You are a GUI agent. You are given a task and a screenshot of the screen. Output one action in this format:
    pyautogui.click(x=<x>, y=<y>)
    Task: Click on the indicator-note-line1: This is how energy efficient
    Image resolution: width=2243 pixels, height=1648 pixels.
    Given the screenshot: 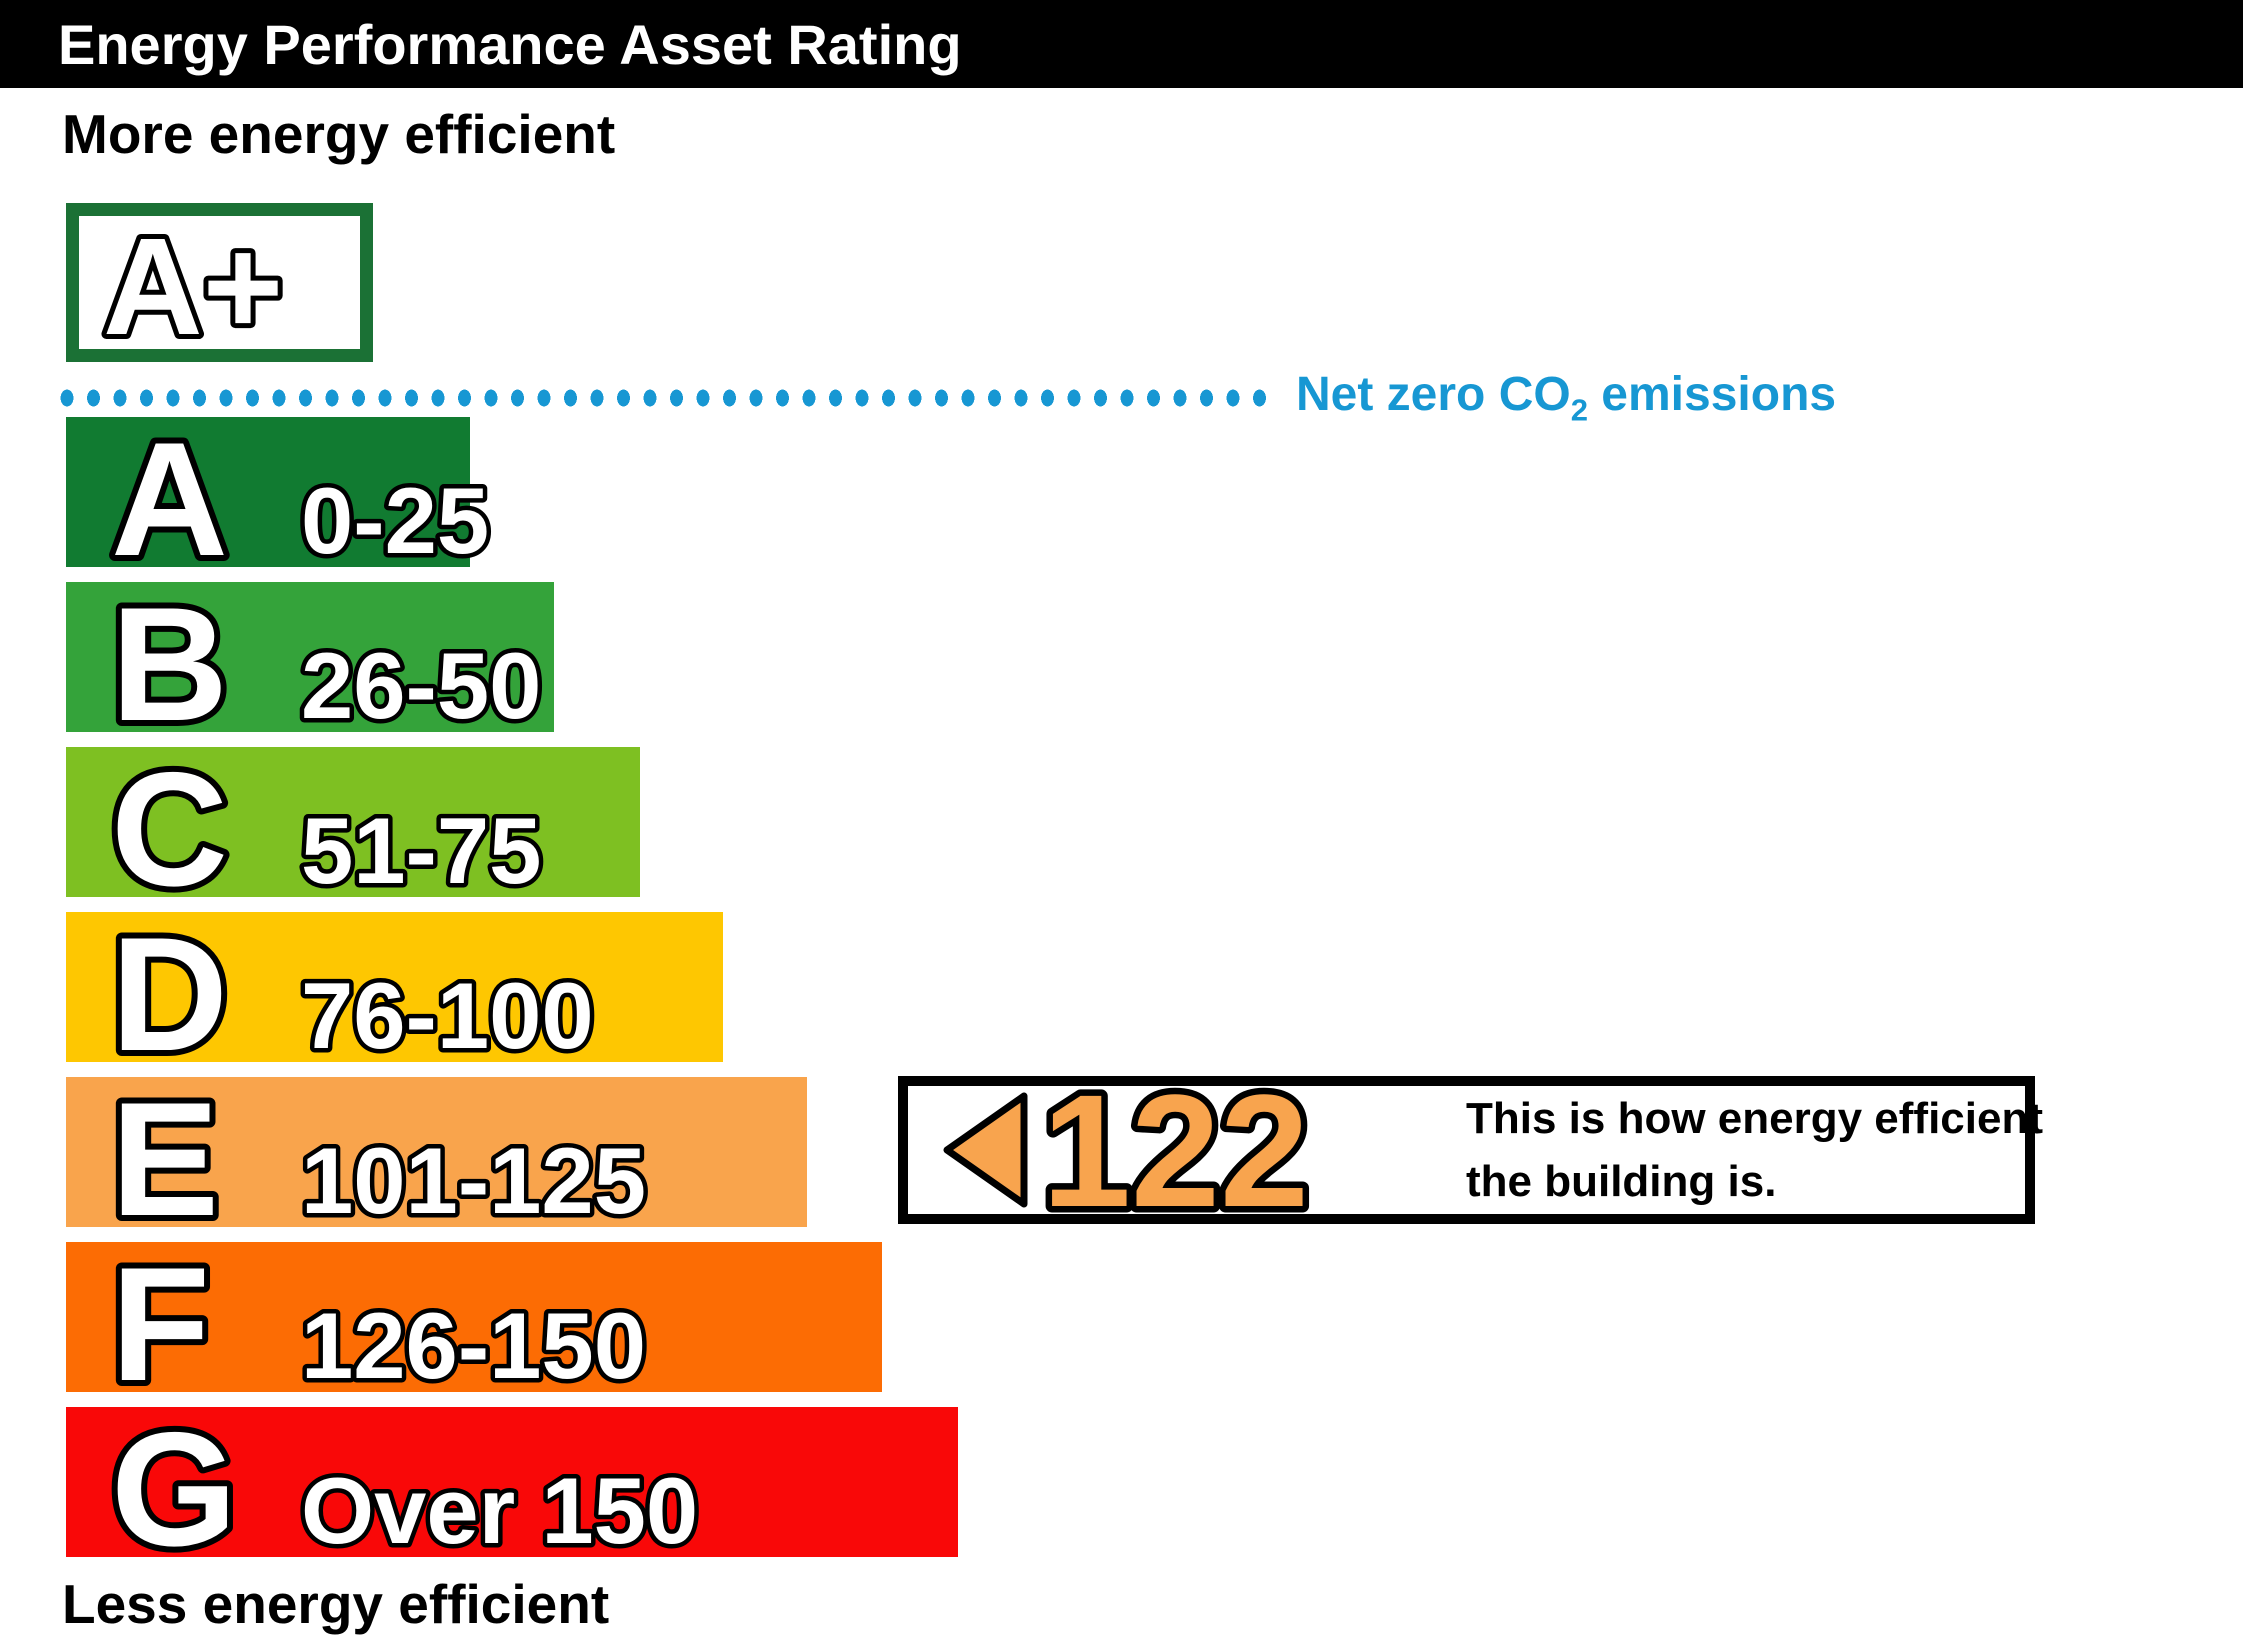 What is the action you would take?
    pyautogui.click(x=1755, y=1118)
    